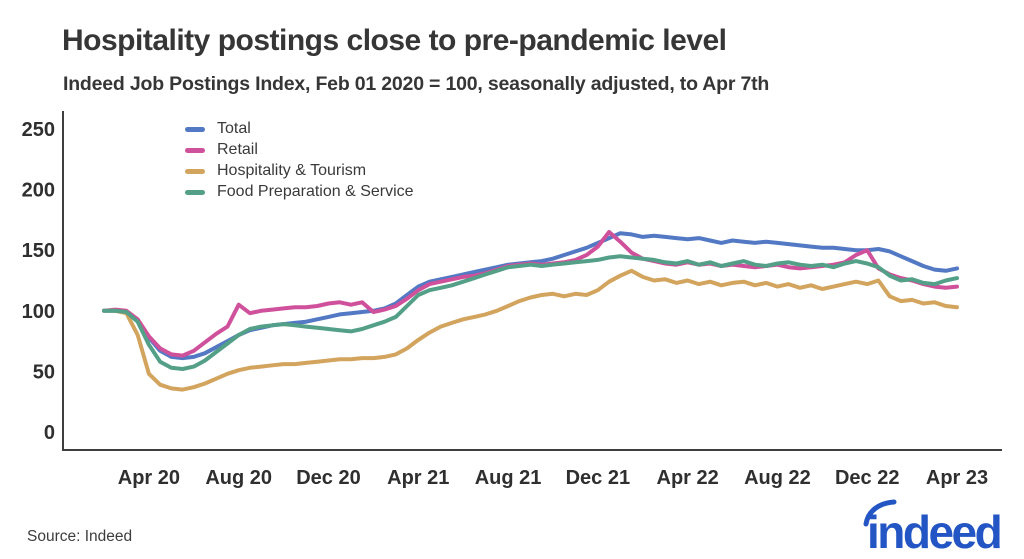 The height and width of the screenshot is (559, 1024). Describe the element at coordinates (38, 191) in the screenshot. I see `y-tick-label: 200` at that location.